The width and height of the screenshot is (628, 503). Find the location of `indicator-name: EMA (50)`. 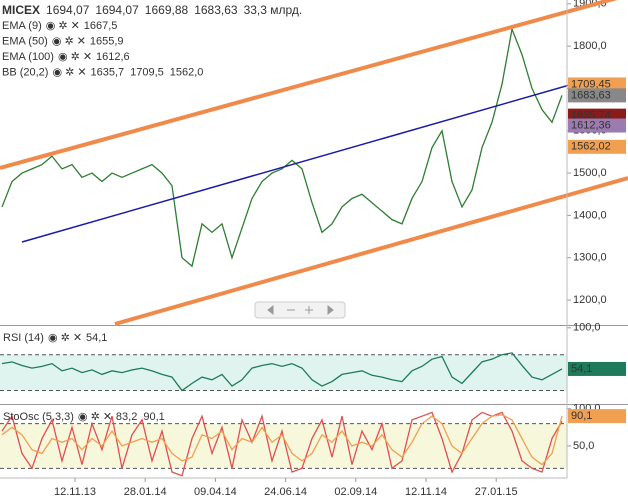

indicator-name: EMA (50) is located at coordinates (25, 41).